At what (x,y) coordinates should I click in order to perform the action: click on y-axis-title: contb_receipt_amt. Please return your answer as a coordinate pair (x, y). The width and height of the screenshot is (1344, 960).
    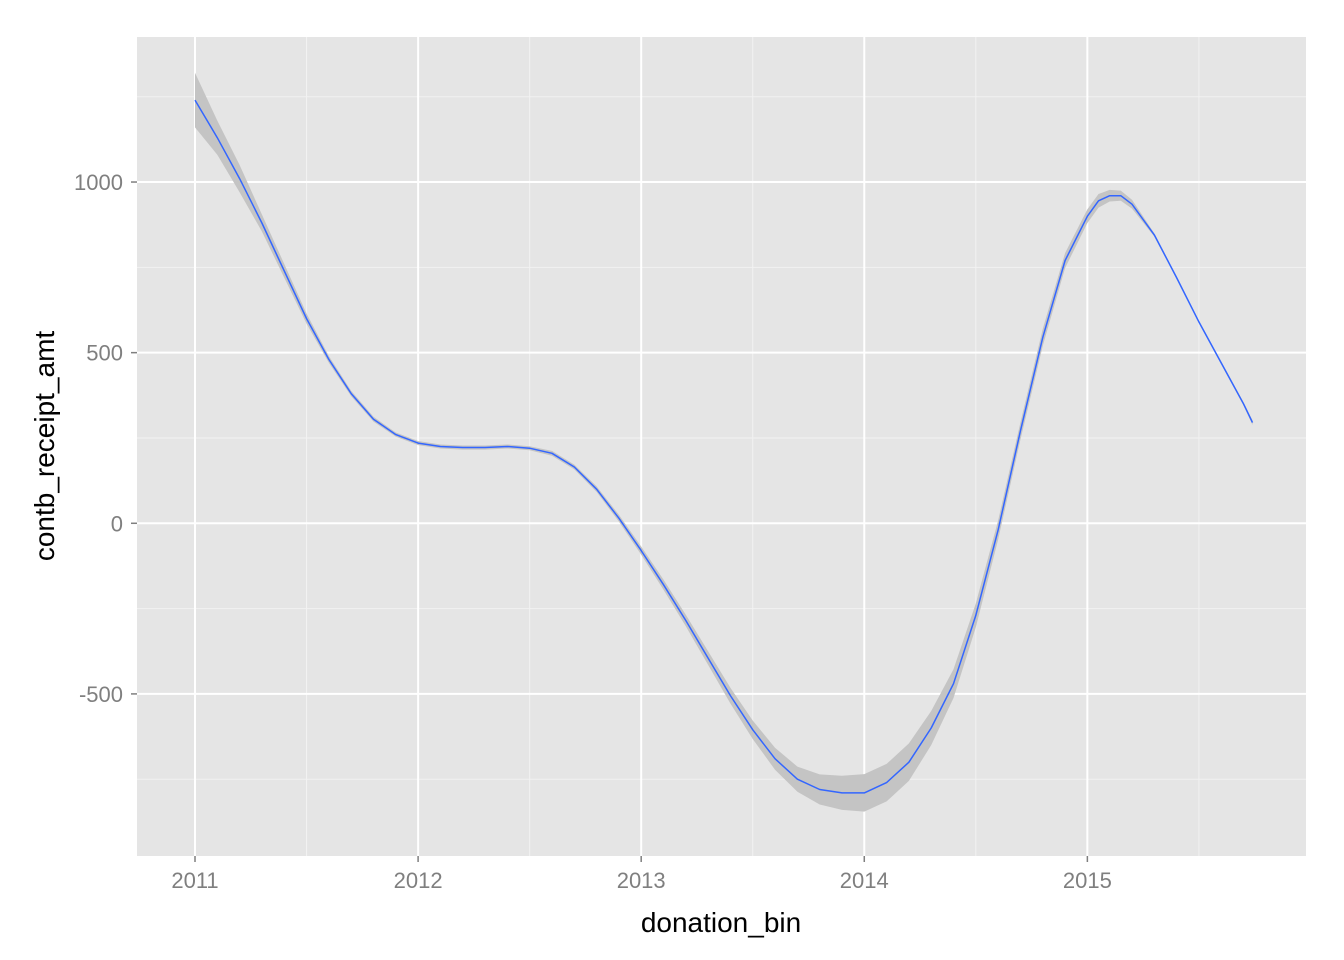
    Looking at the image, I should click on (44, 446).